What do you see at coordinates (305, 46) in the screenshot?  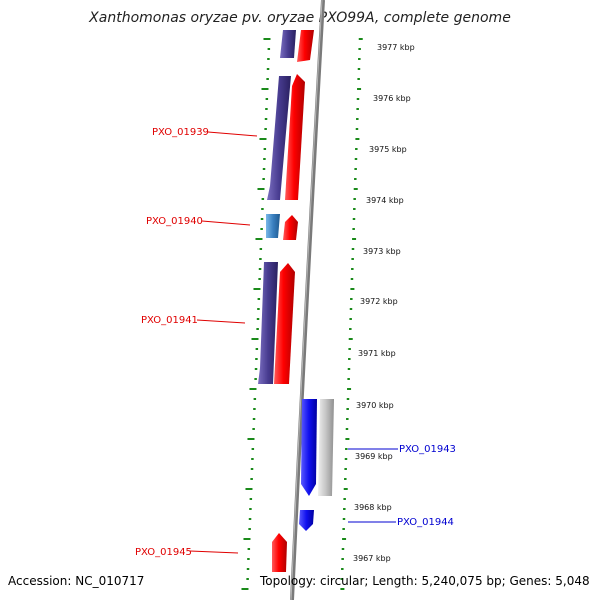 I see `cds-forward-top` at bounding box center [305, 46].